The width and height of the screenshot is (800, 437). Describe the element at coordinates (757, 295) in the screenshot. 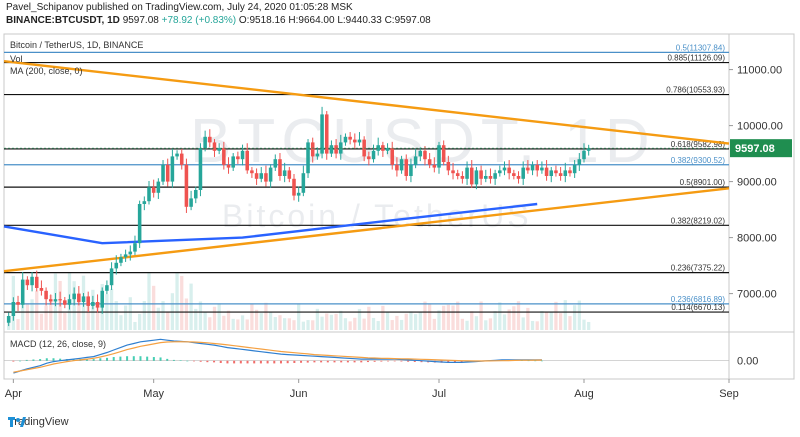

I see `price-tick-label: 7000.00` at that location.